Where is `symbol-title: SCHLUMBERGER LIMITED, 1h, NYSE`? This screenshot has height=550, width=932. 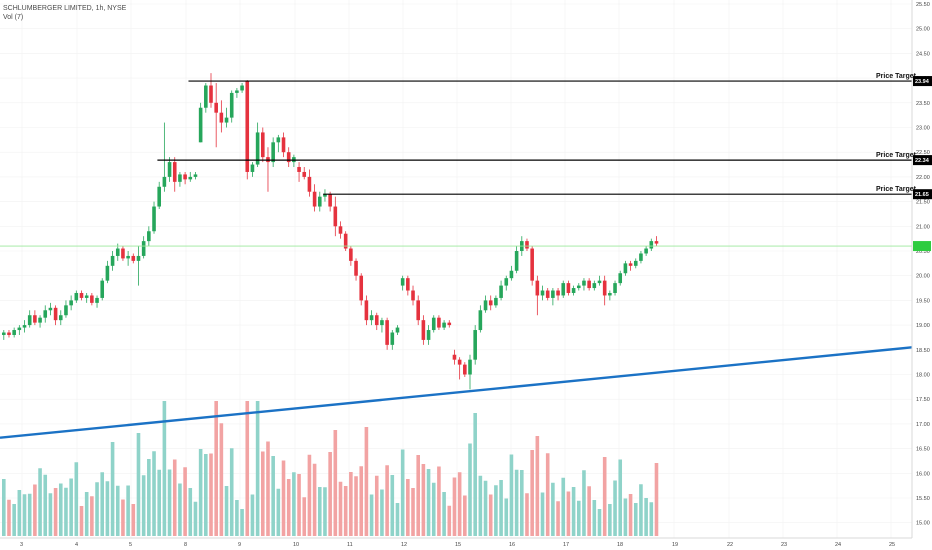
symbol-title: SCHLUMBERGER LIMITED, 1h, NYSE is located at coordinates (65, 8).